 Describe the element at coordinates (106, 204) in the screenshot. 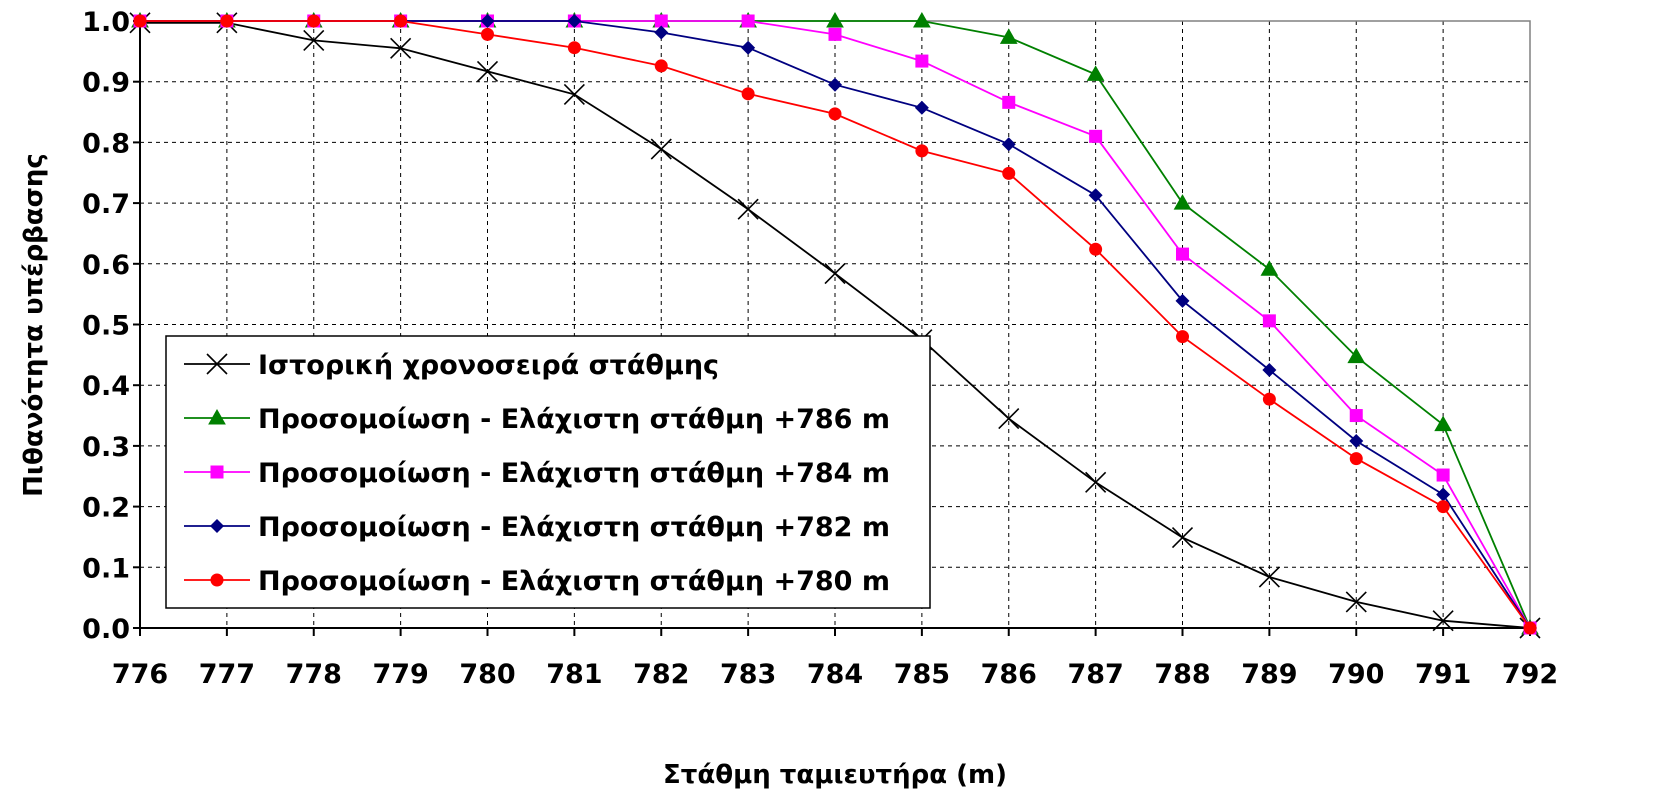

I see `y-tick-label: 0.7` at that location.